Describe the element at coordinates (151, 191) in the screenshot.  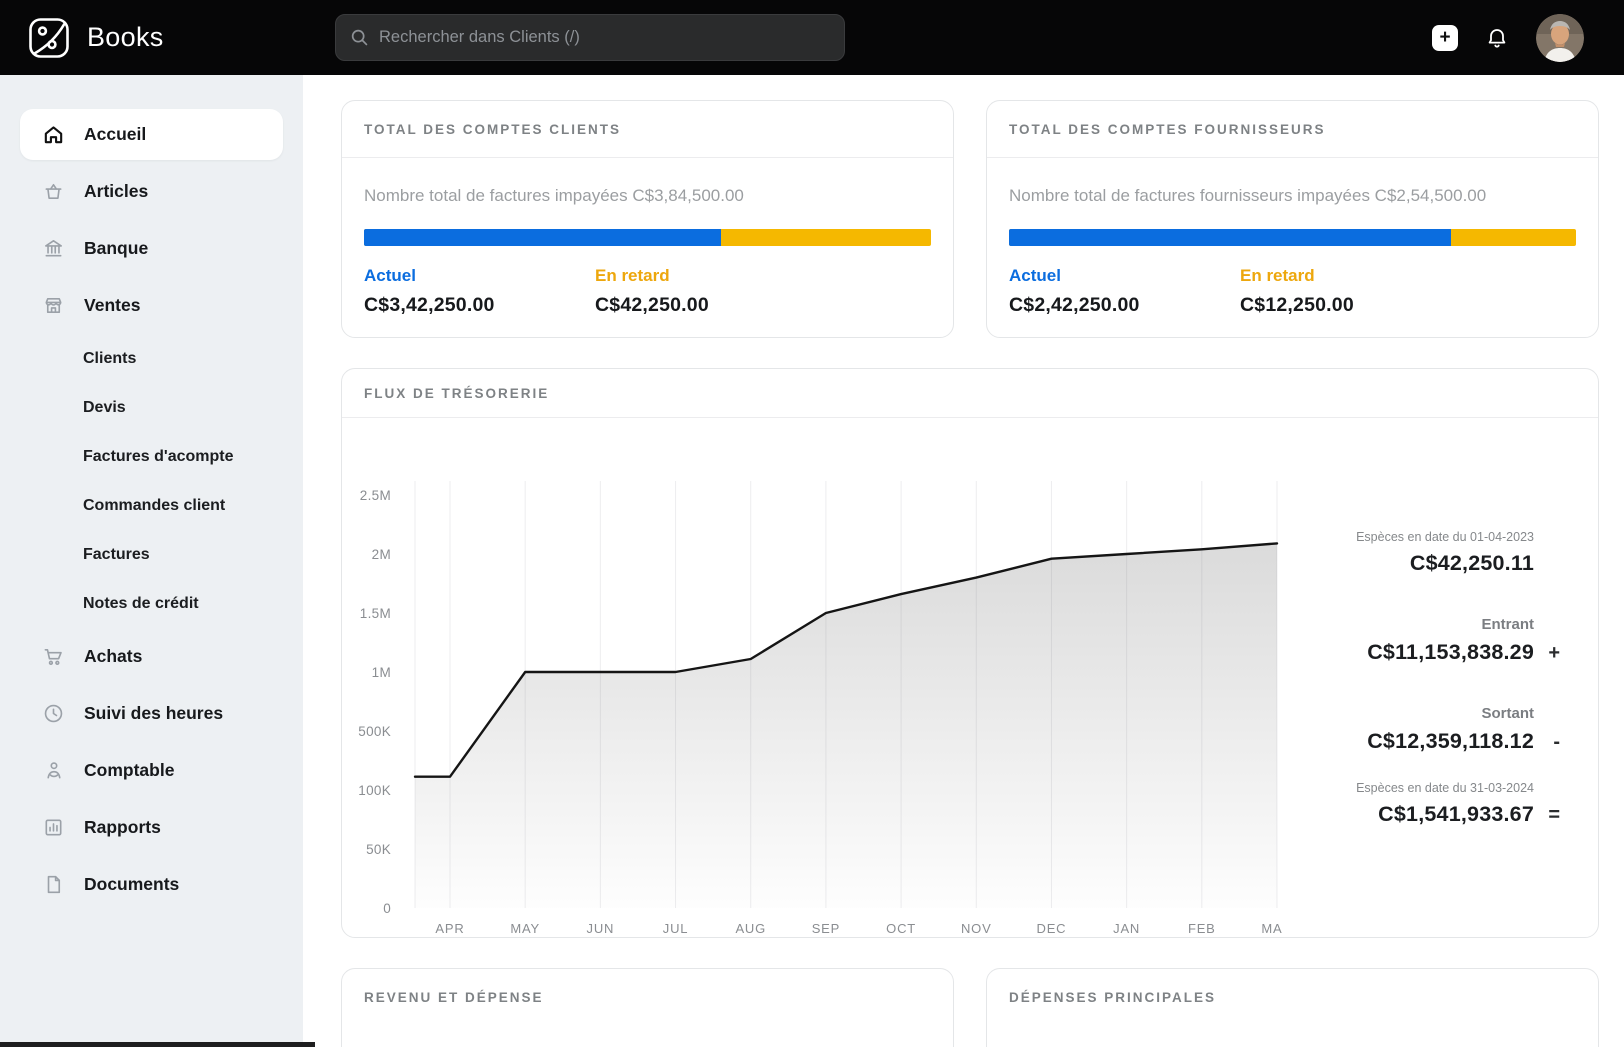
I see `sidebar-item-articles: Articles` at that location.